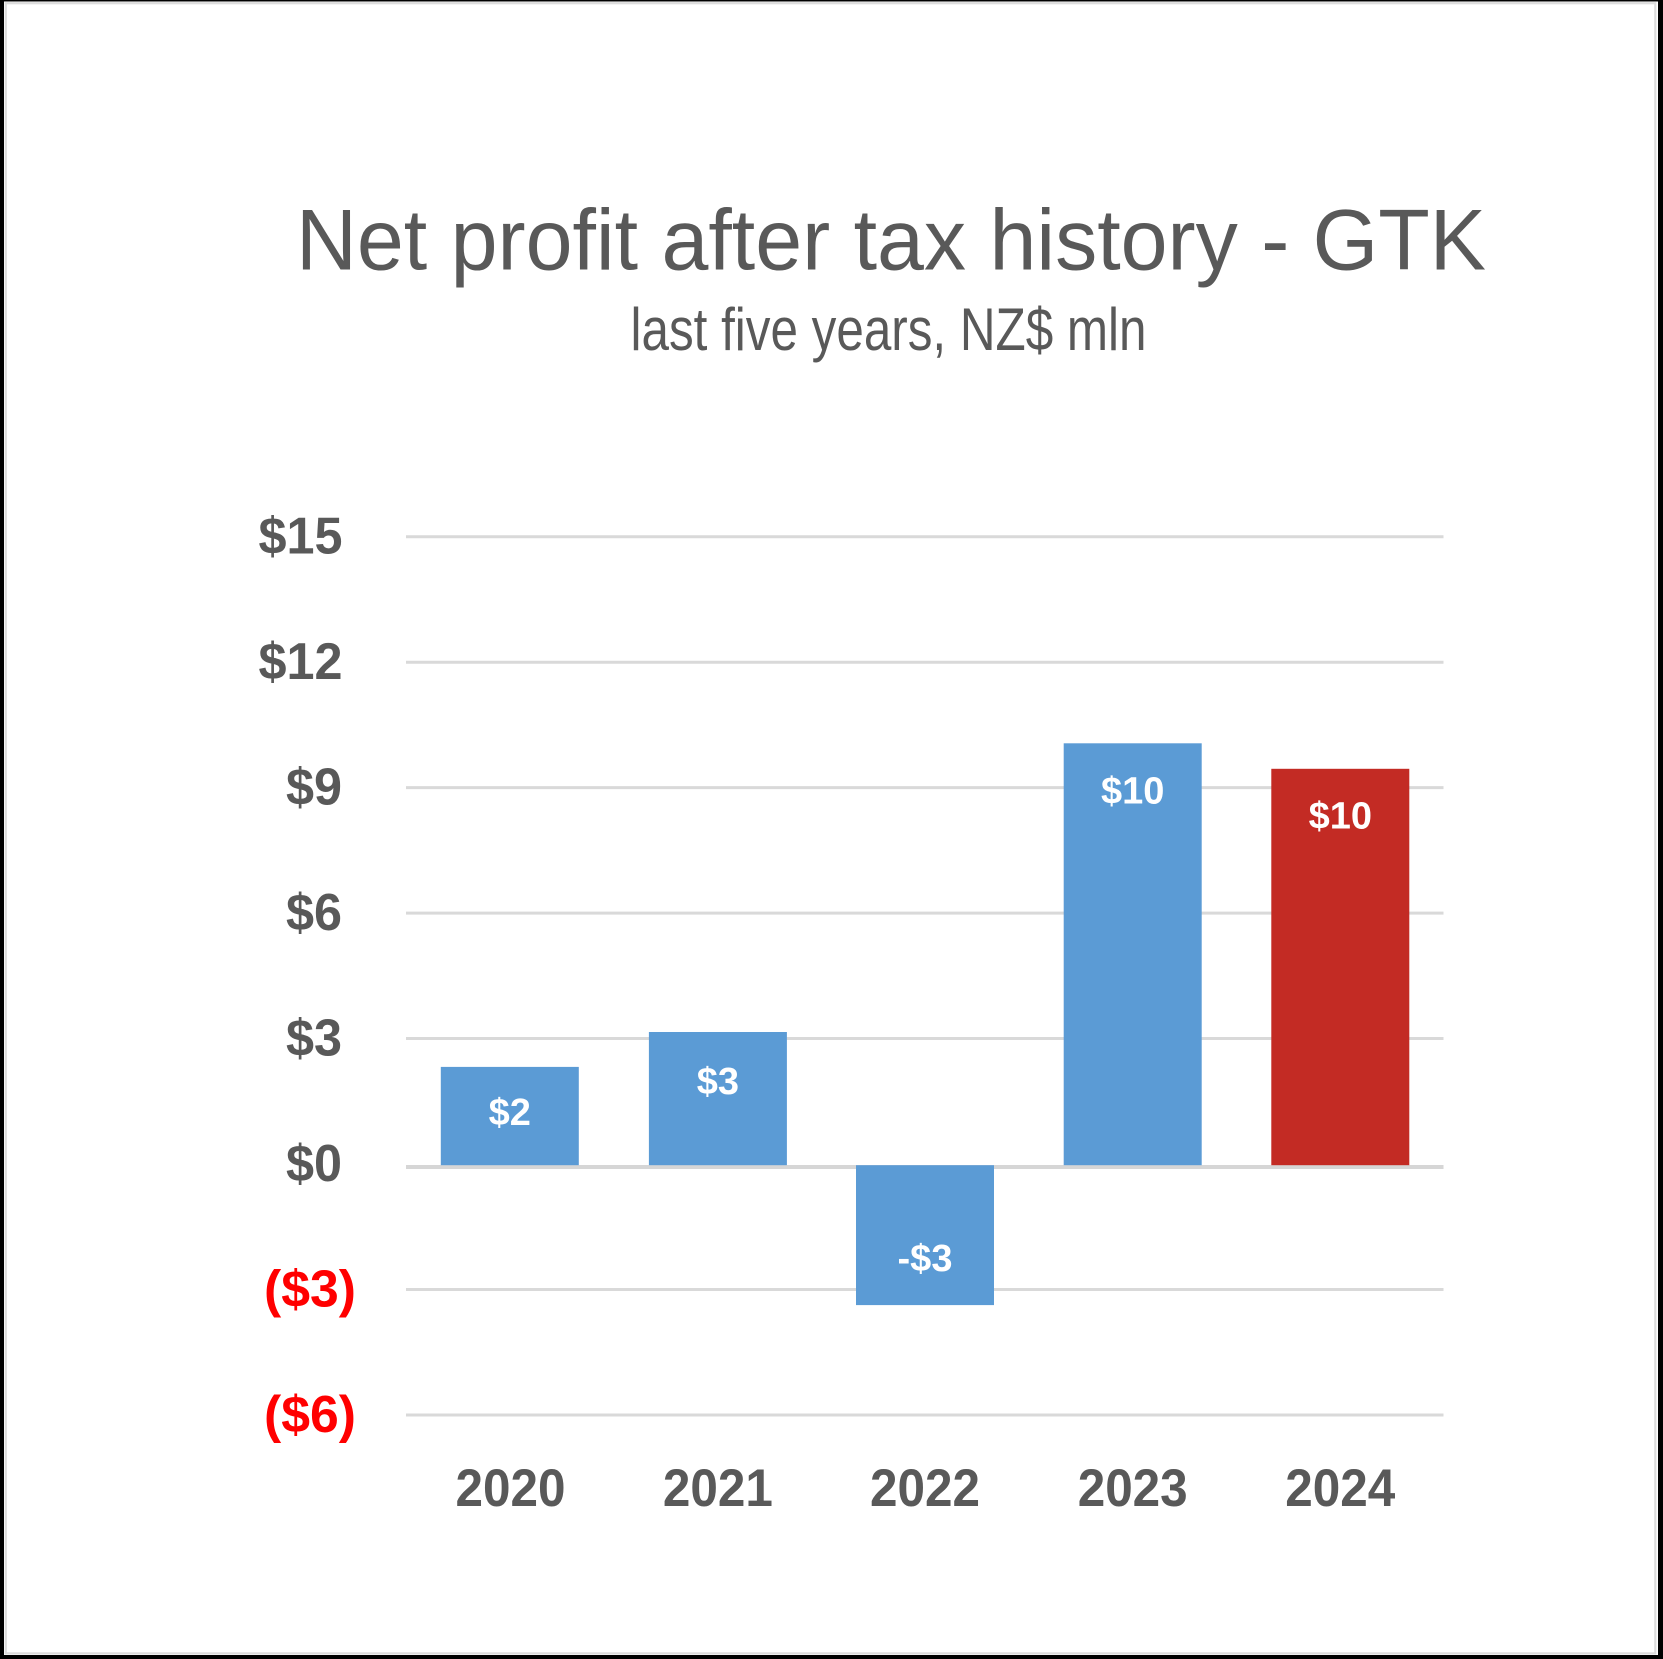 The height and width of the screenshot is (1659, 1663). What do you see at coordinates (301, 537) in the screenshot?
I see `svg-text: $15` at bounding box center [301, 537].